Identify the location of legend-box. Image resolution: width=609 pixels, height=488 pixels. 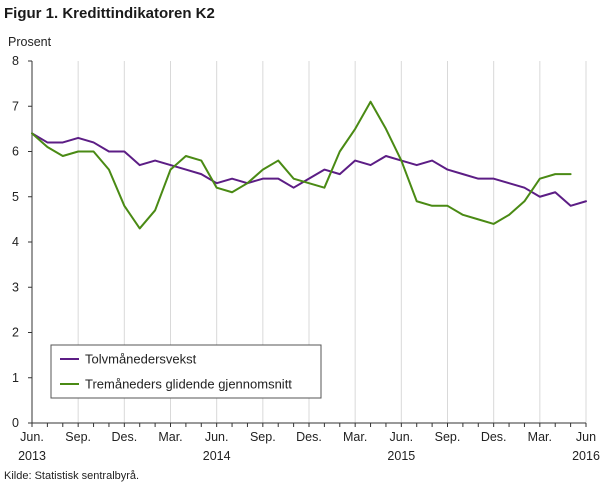
(186, 371).